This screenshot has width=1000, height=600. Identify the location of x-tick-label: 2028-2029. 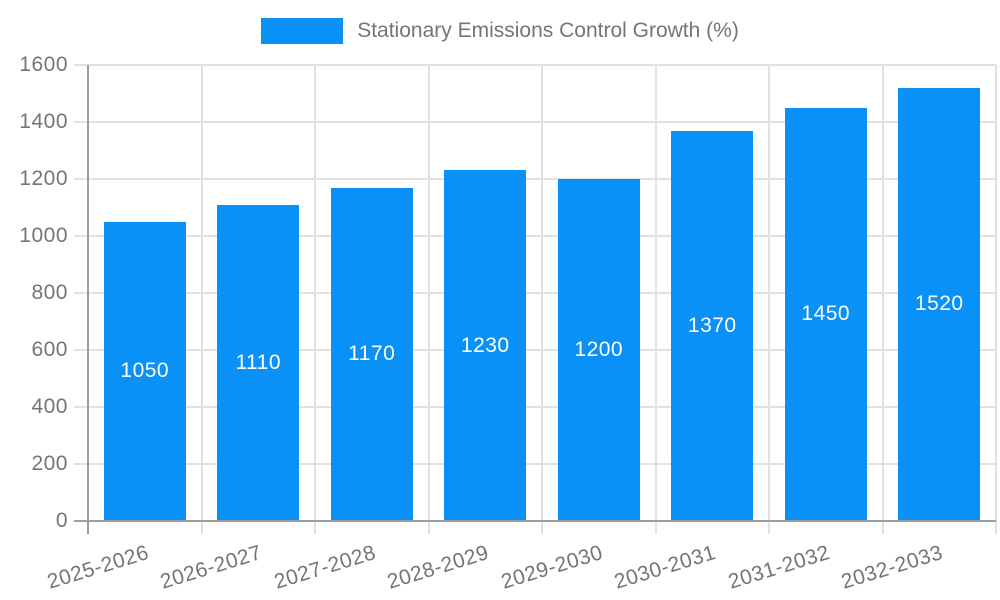
(438, 567).